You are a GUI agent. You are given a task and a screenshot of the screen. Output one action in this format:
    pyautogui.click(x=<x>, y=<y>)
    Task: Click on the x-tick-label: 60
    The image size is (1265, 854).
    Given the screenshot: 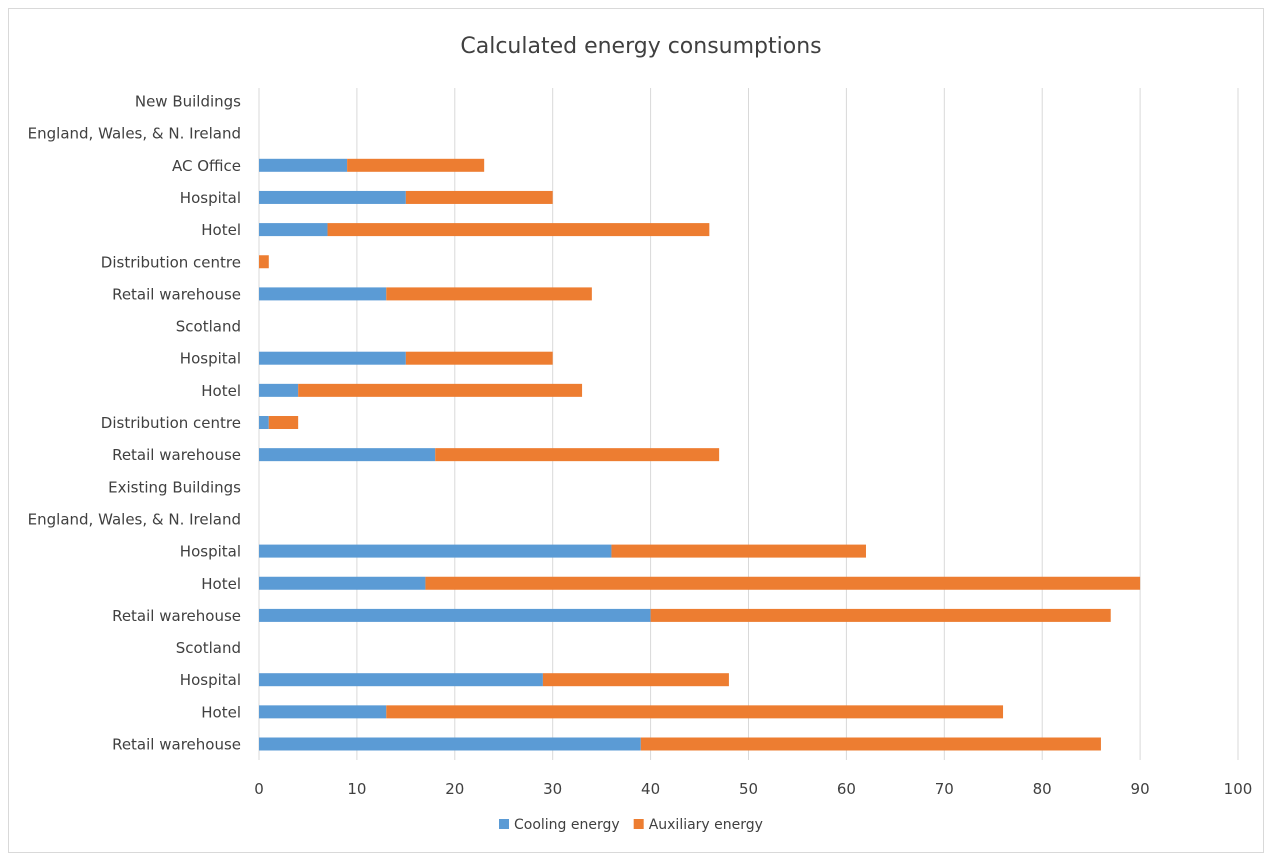 What is the action you would take?
    pyautogui.click(x=846, y=789)
    